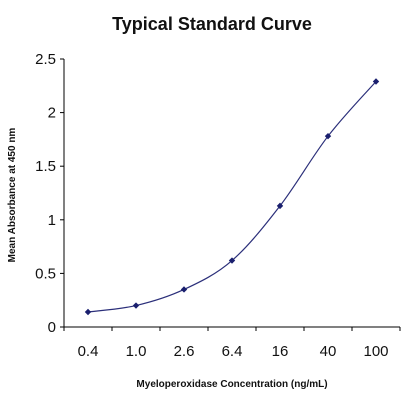 This screenshot has height=405, width=417. Describe the element at coordinates (45, 166) in the screenshot. I see `y-tick-label-3: 1.5` at that location.